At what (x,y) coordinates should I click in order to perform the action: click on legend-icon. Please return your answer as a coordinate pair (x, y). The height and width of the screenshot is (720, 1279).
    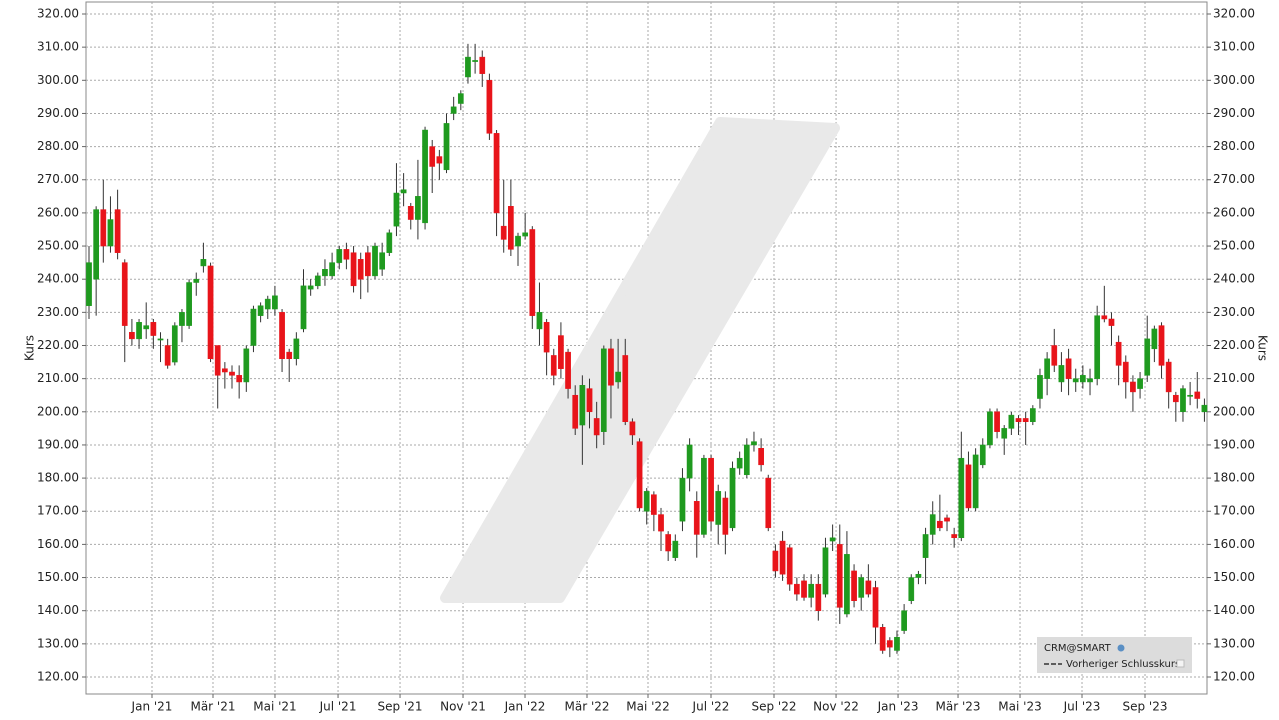
    Looking at the image, I should click on (1180, 663).